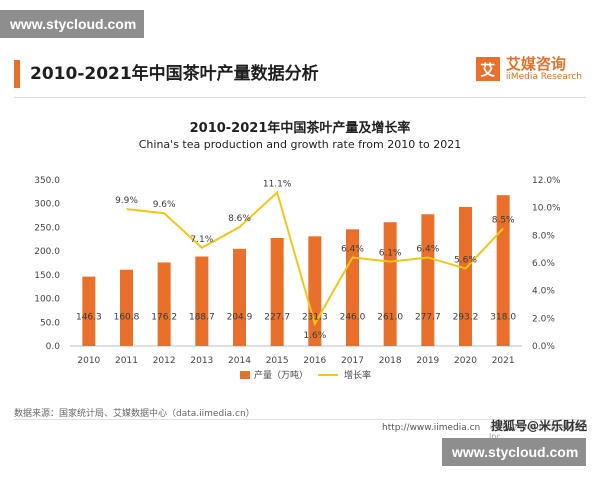 Image resolution: width=600 pixels, height=480 pixels. Describe the element at coordinates (543, 77) in the screenshot. I see `logo-name-en: iiMedia Research` at that location.